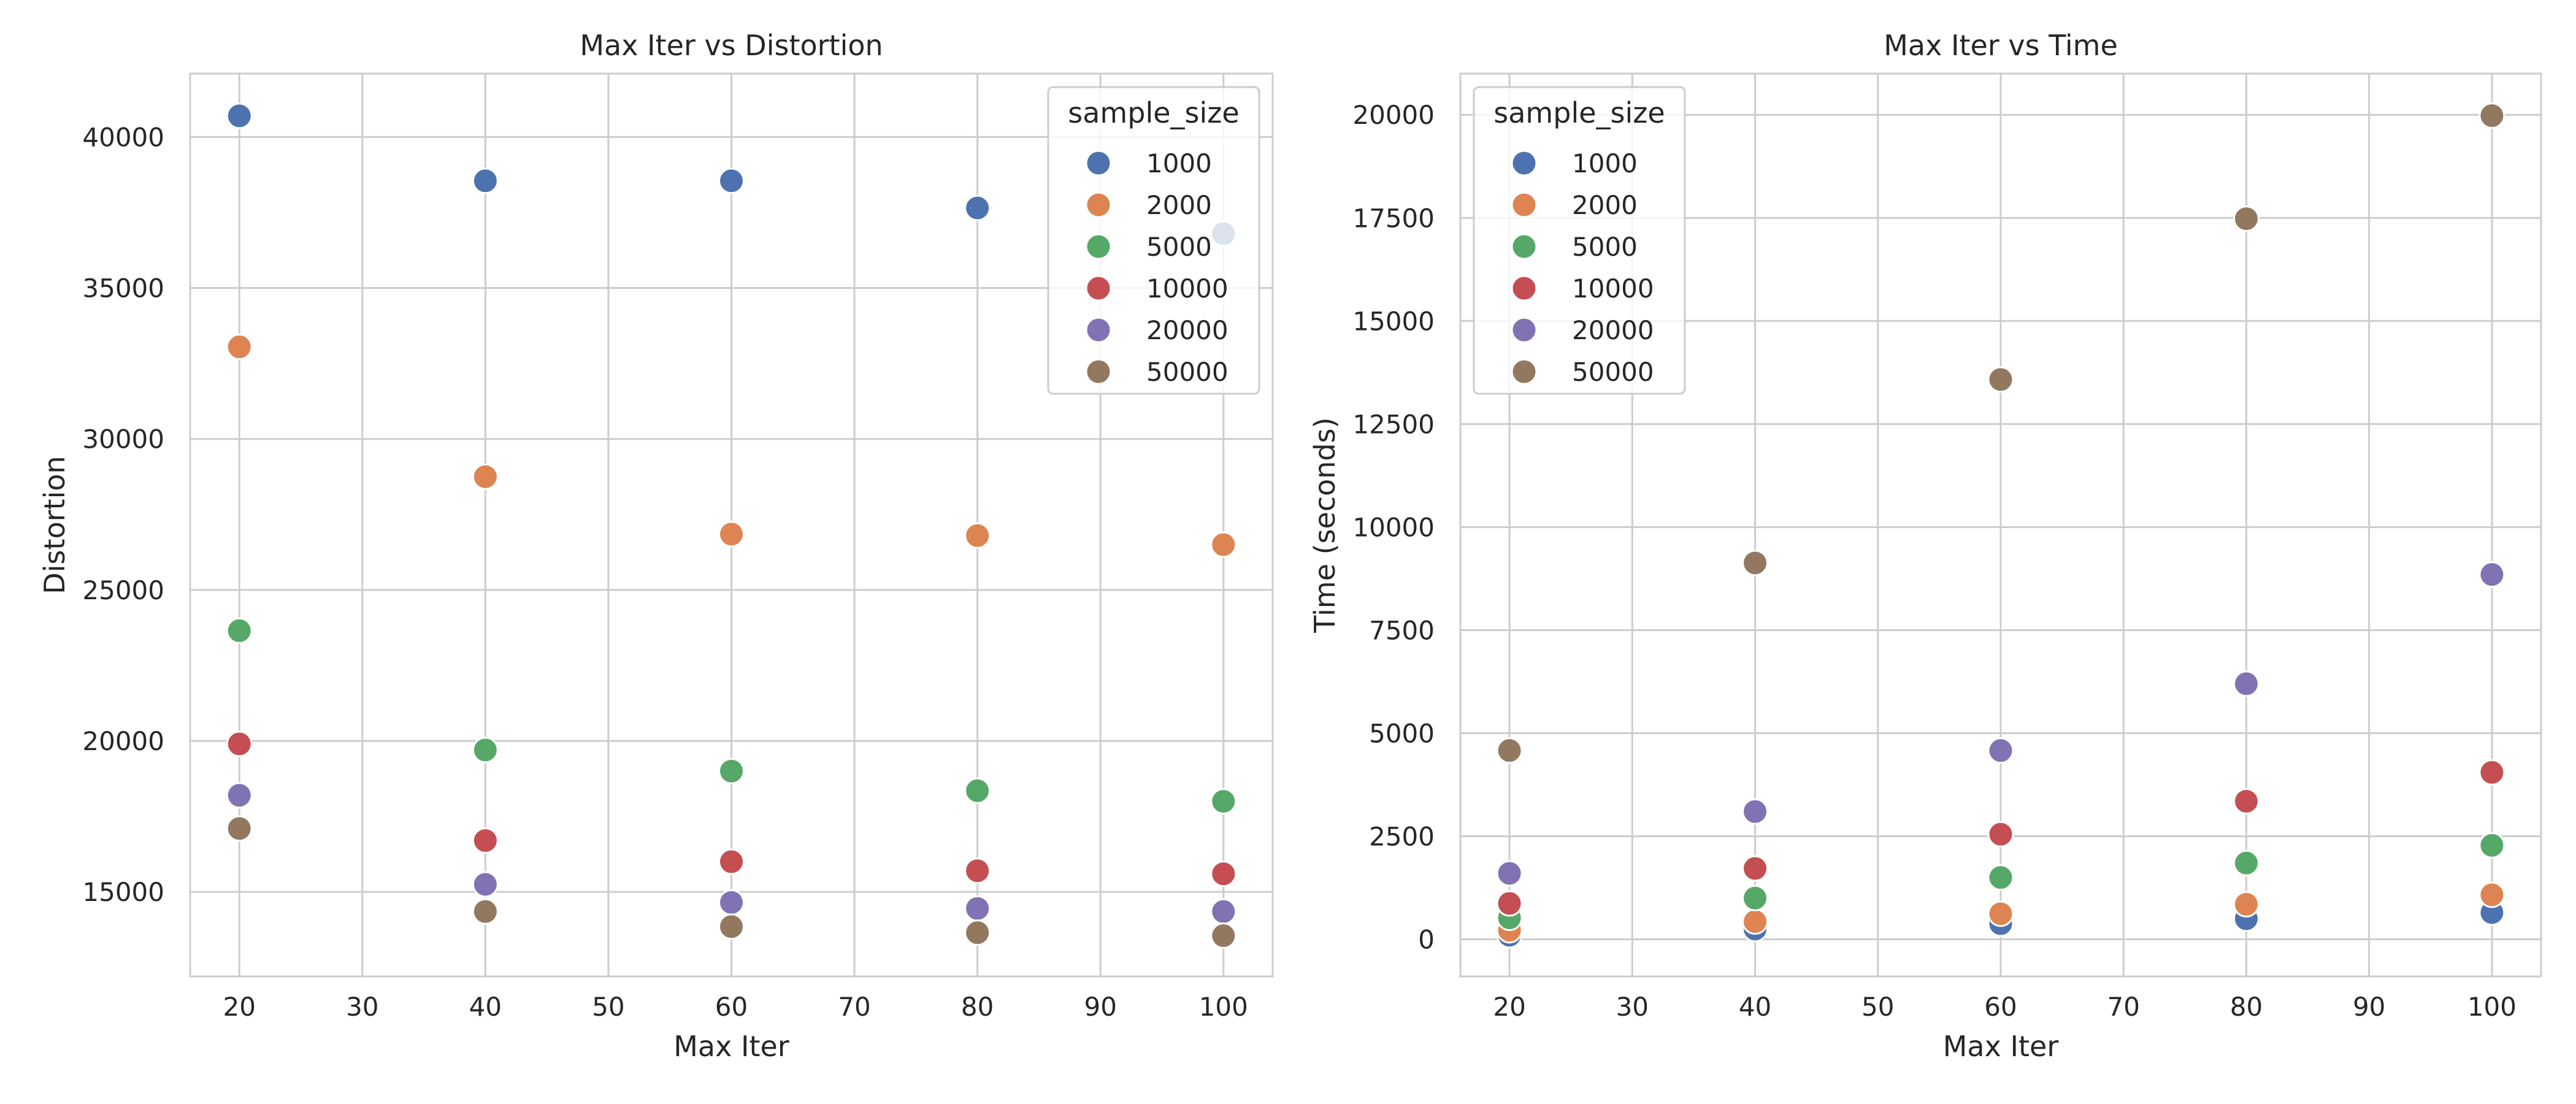 The image size is (2576, 1104). I want to click on y-tick-label: 5000, so click(1402, 733).